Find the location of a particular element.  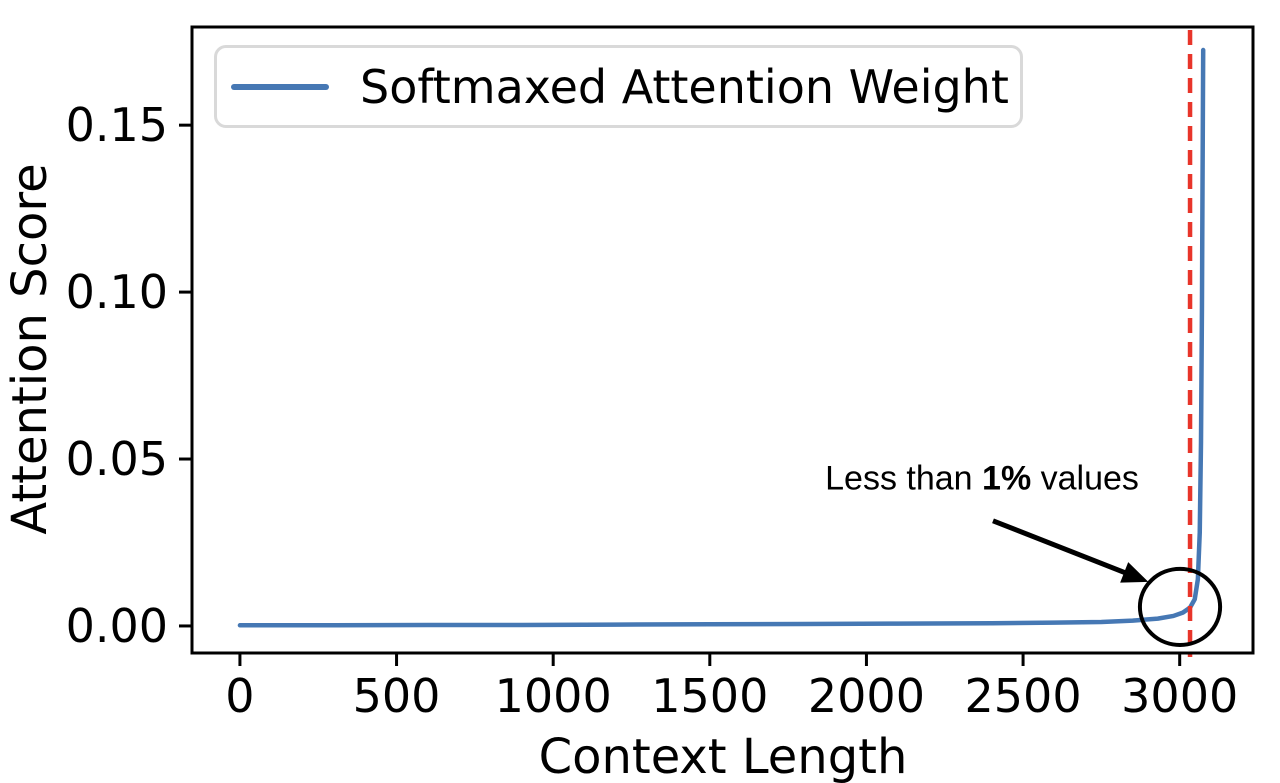

x-axis-label: Context Length is located at coordinates (723, 756).